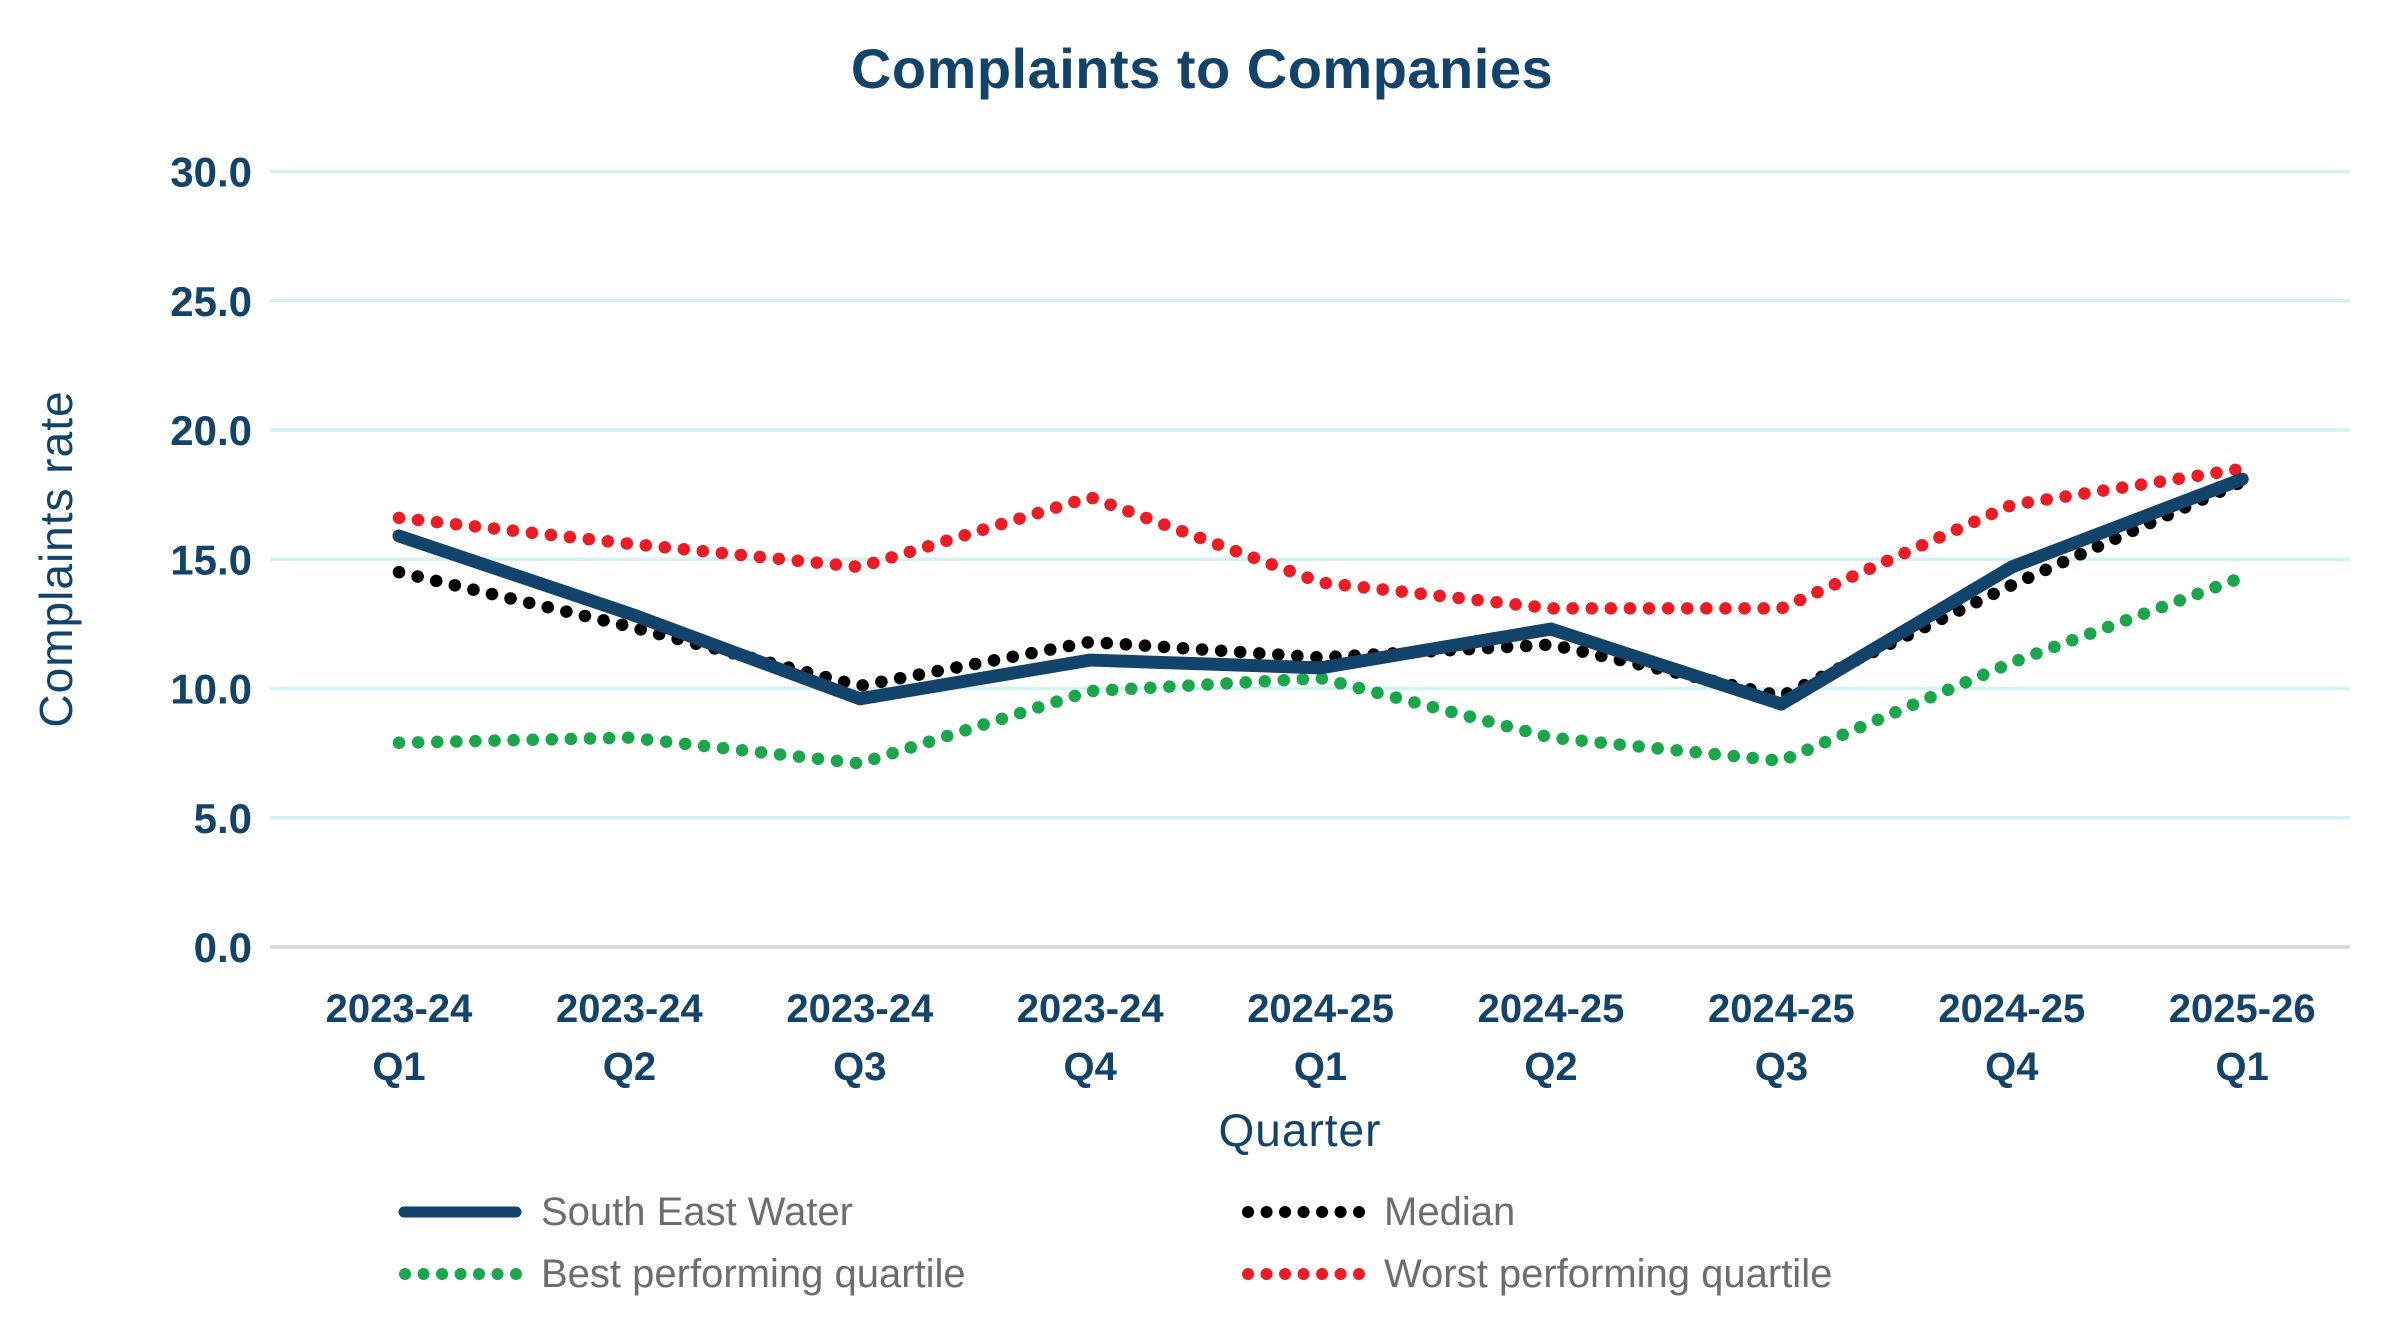  Describe the element at coordinates (1320, 670) in the screenshot. I see `series-line-best-performing-quartile` at that location.